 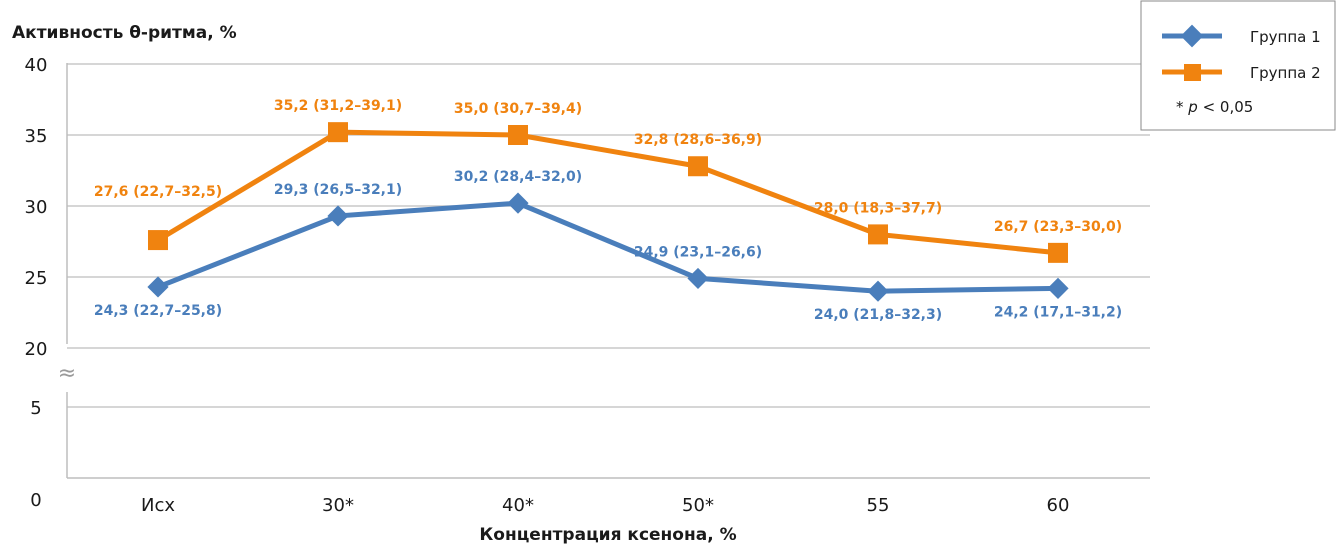 What do you see at coordinates (878, 315) in the screenshot?
I see `data-label-series-1: 24,0 (21,8–32,3)` at bounding box center [878, 315].